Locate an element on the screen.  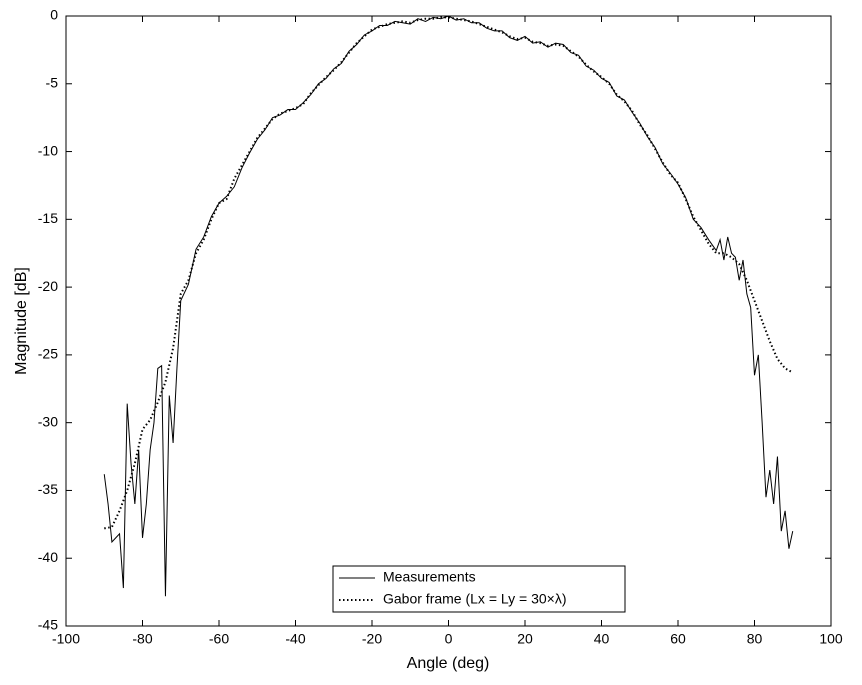
y-axis-label: Magnitude [dB] is located at coordinates (21, 321).